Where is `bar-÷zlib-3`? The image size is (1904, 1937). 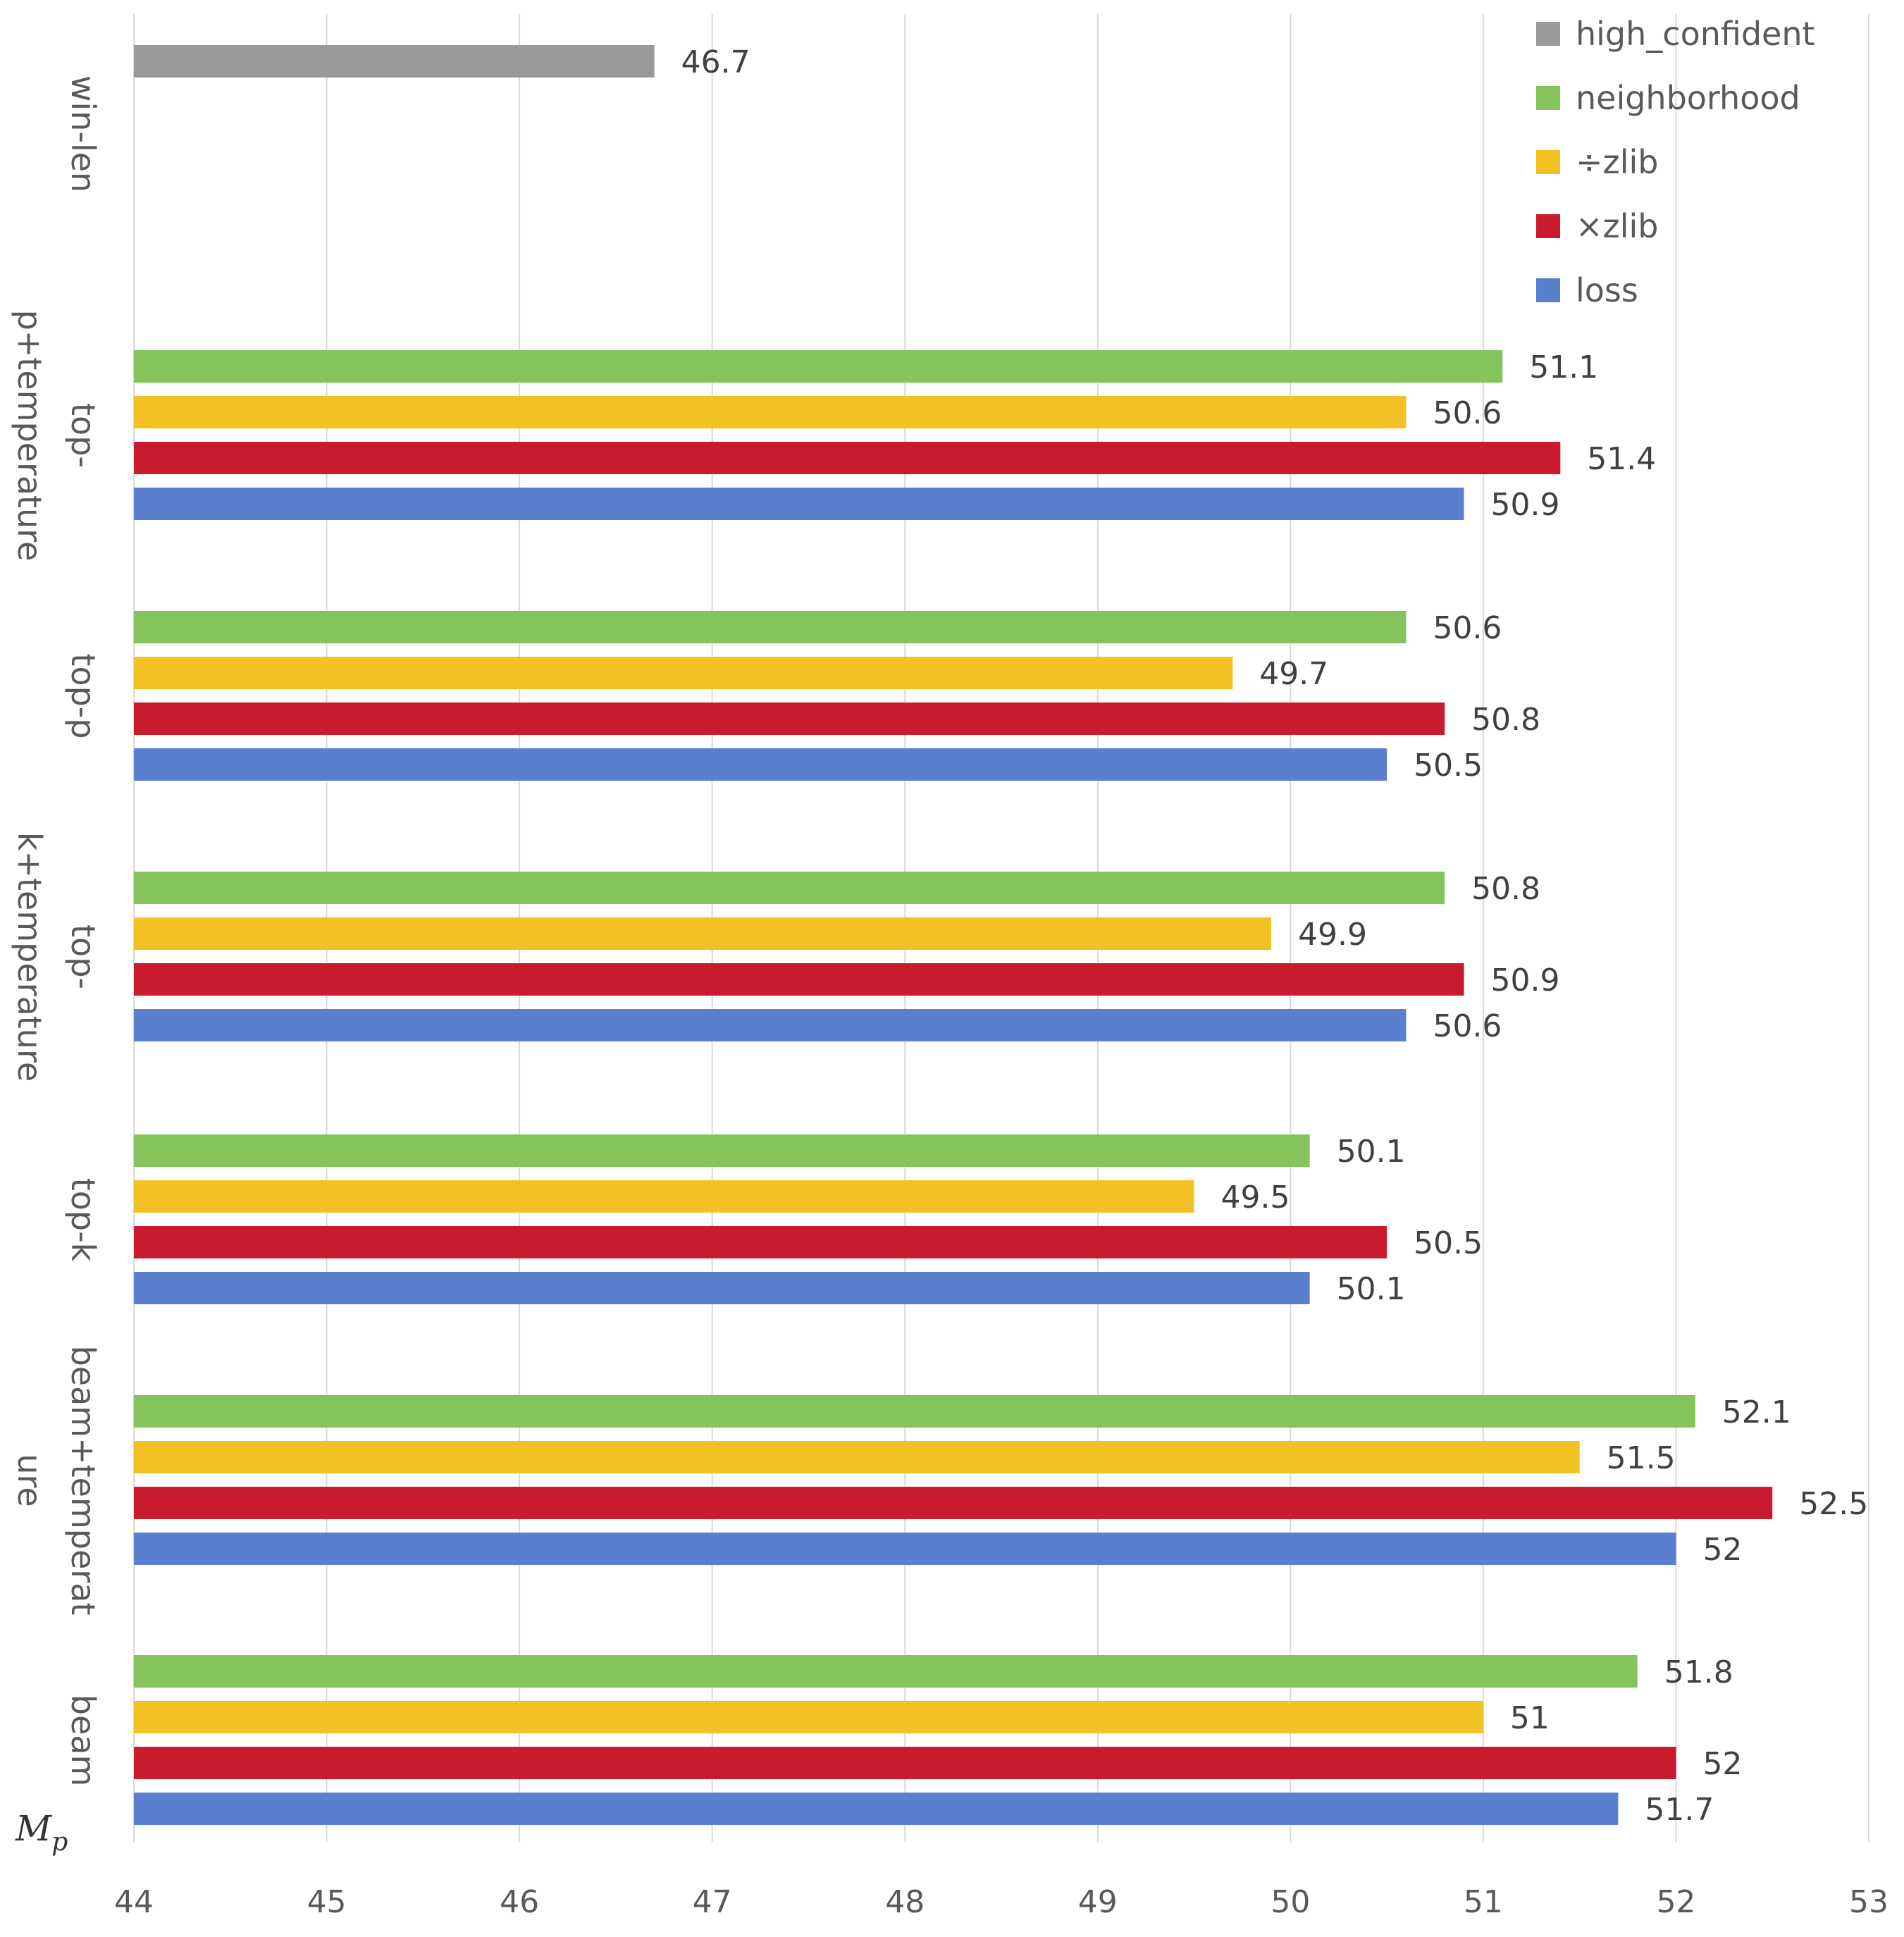
bar-÷zlib-3 is located at coordinates (702, 933).